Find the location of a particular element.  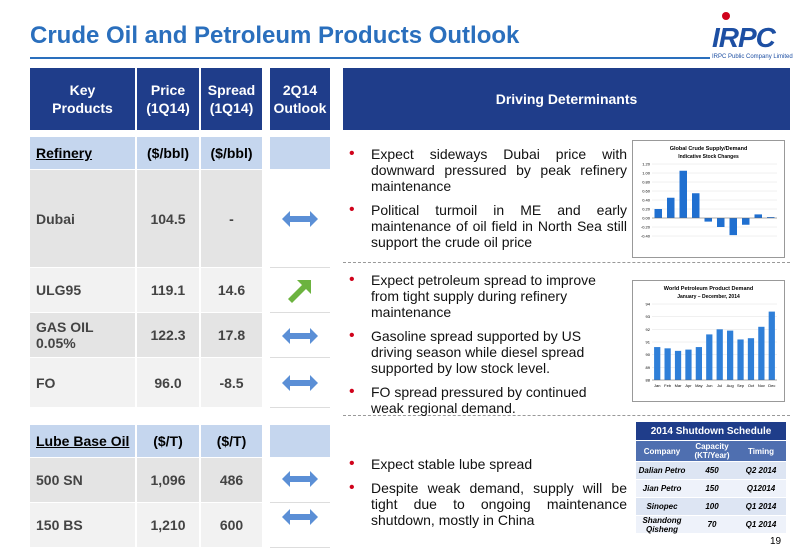

y-tick-label: 89 is located at coordinates (648, 367).